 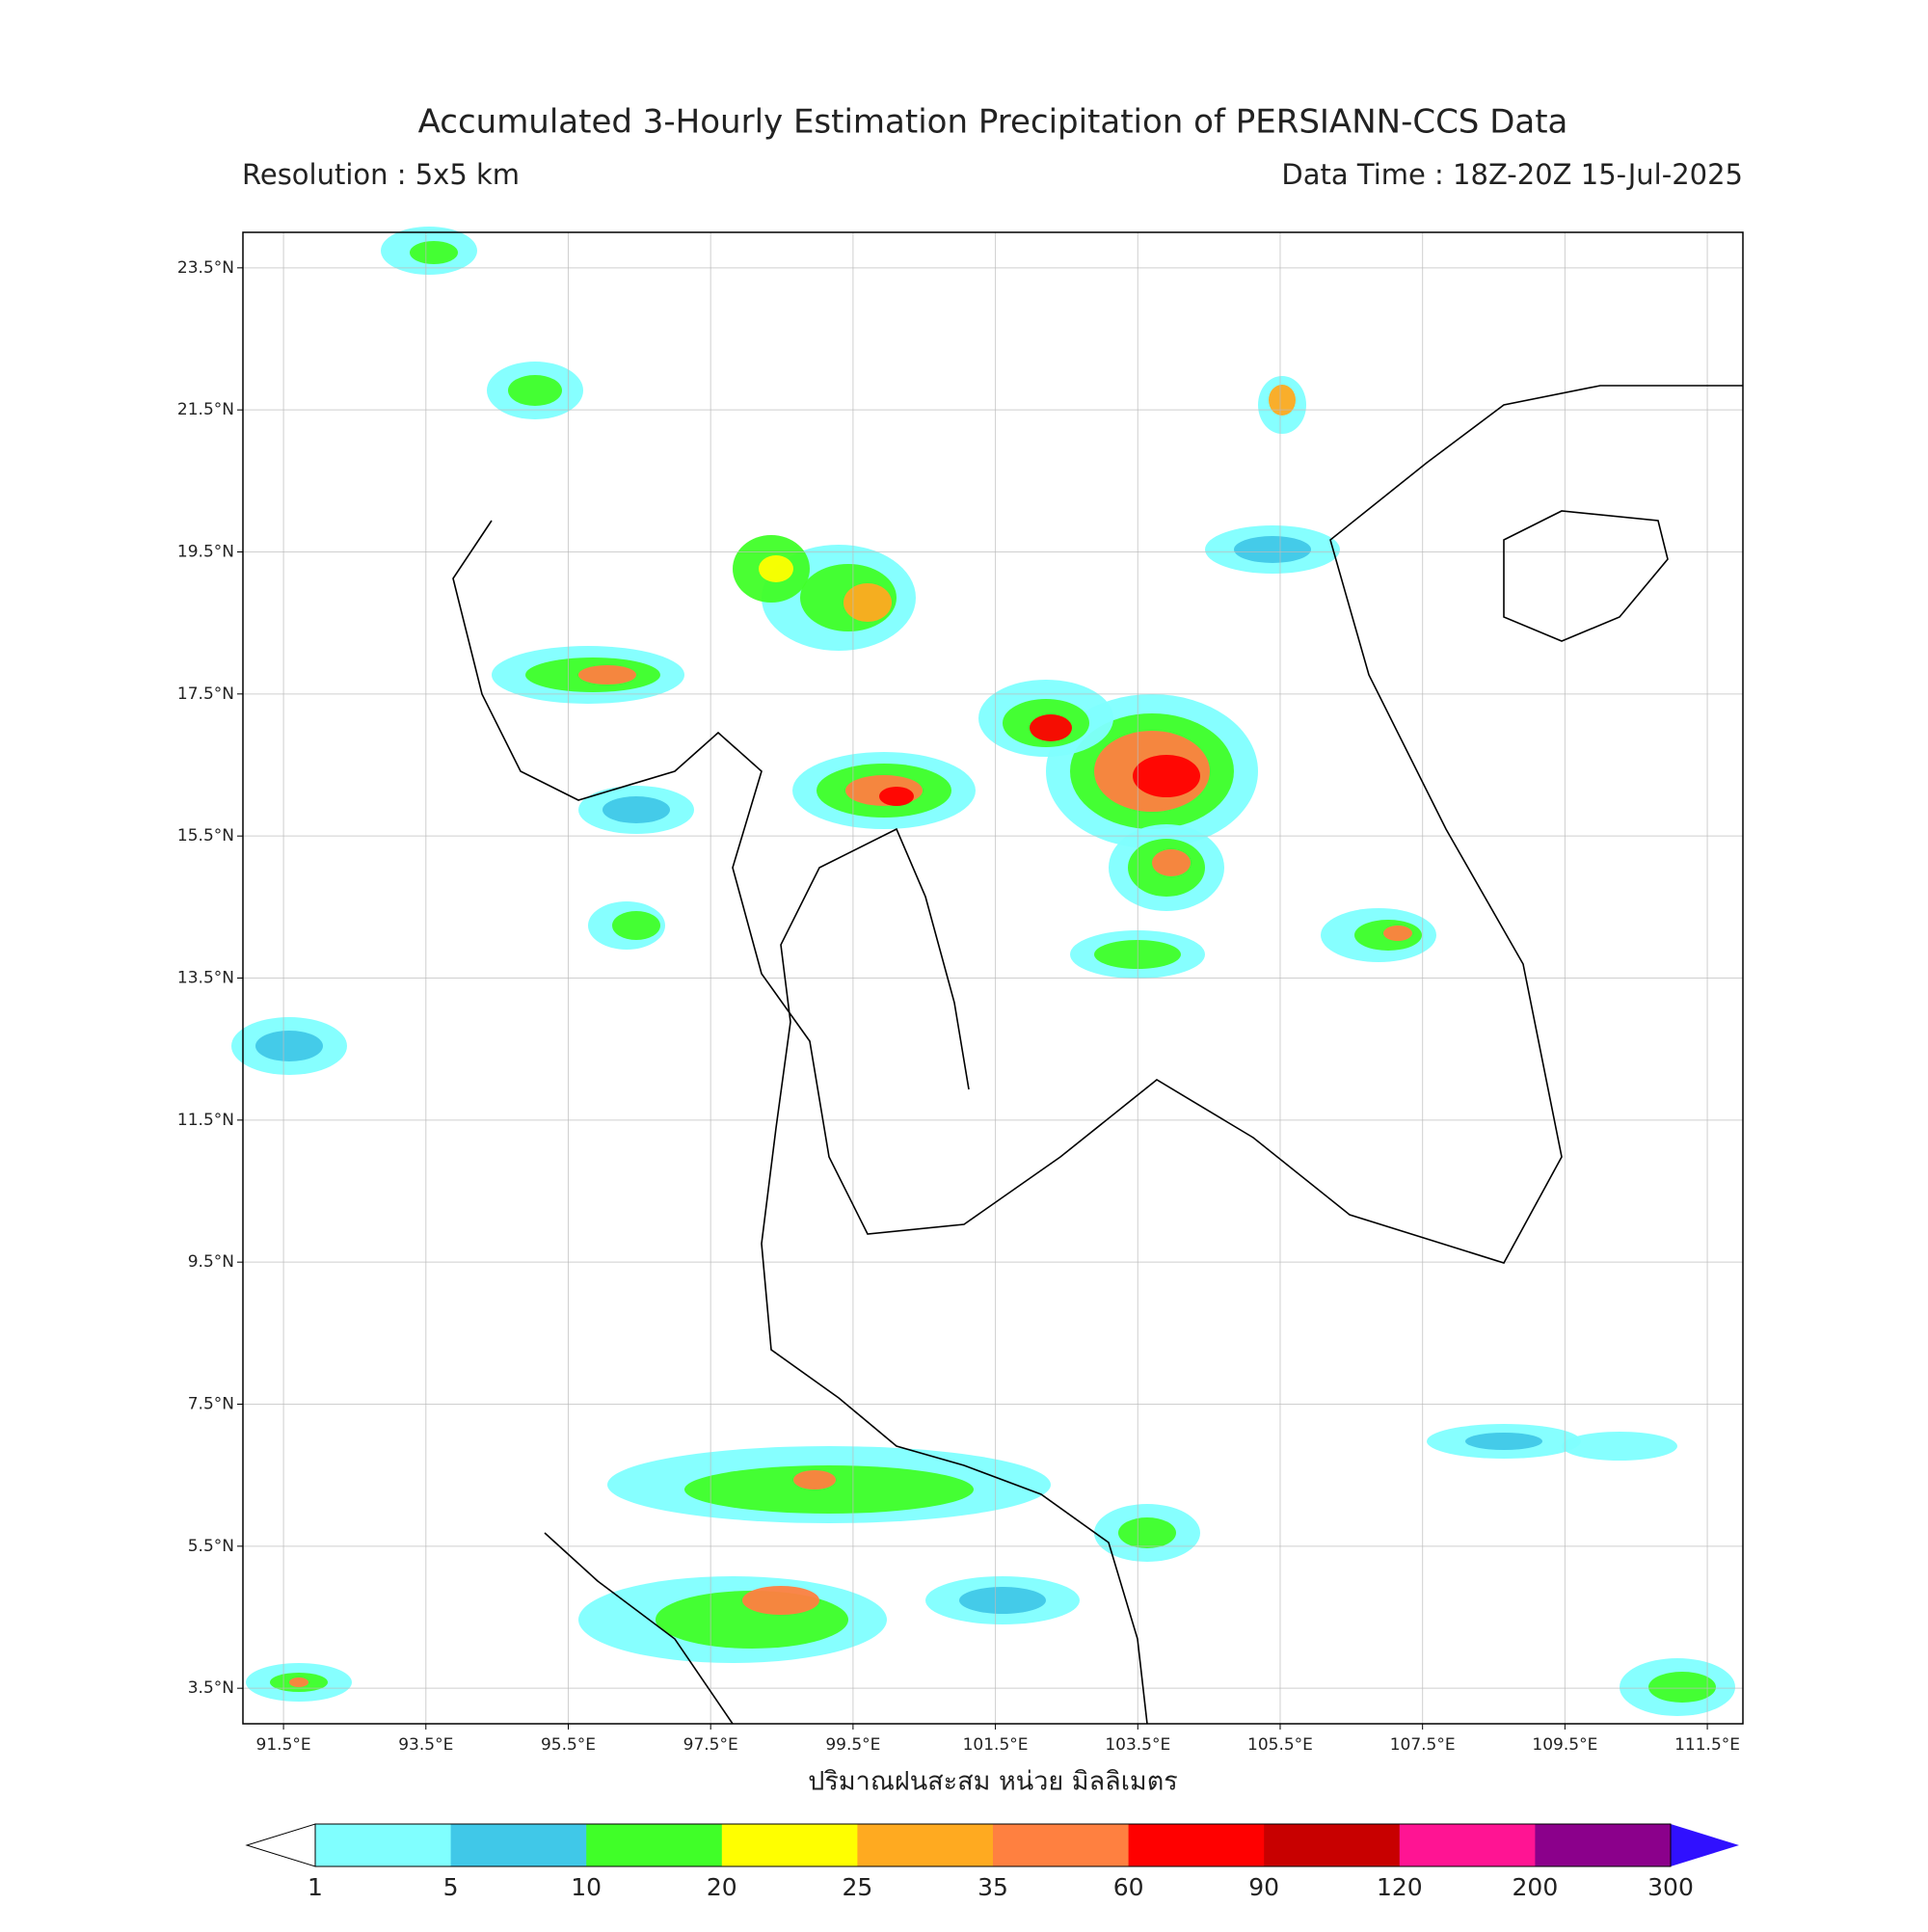 What do you see at coordinates (1400, 1887) in the screenshot?
I see `colorbar-tick-label: 120` at bounding box center [1400, 1887].